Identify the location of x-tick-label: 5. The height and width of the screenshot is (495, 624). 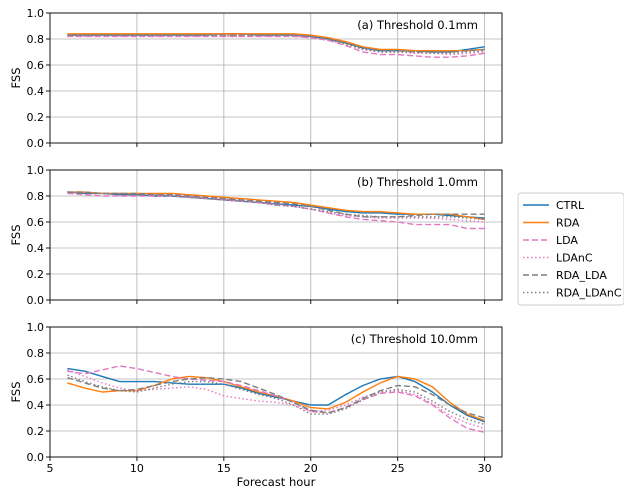
(50, 468).